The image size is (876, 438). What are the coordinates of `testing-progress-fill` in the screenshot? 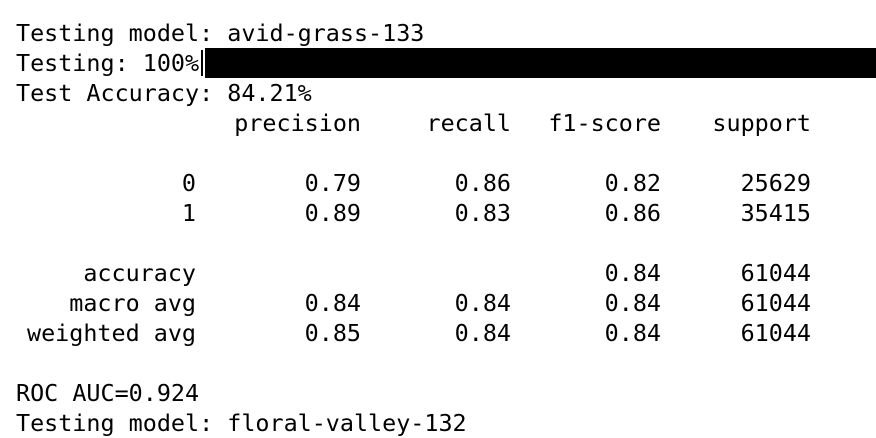 It's located at (540, 63).